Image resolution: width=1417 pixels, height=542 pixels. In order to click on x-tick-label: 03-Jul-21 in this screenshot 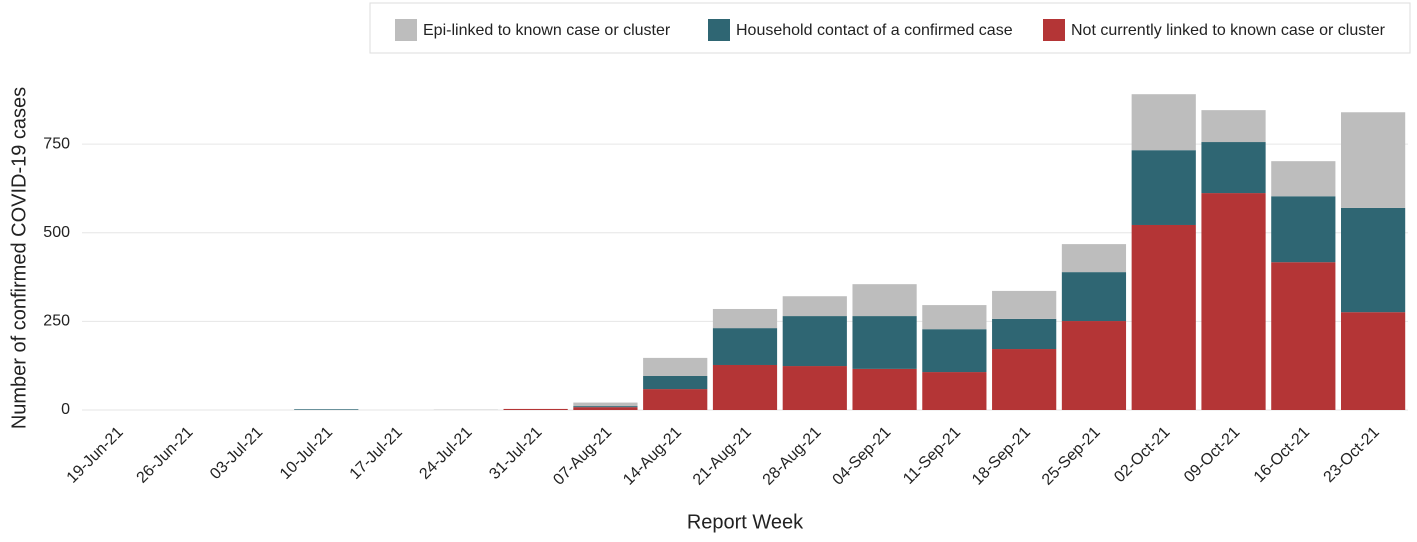, I will do `click(236, 453)`.